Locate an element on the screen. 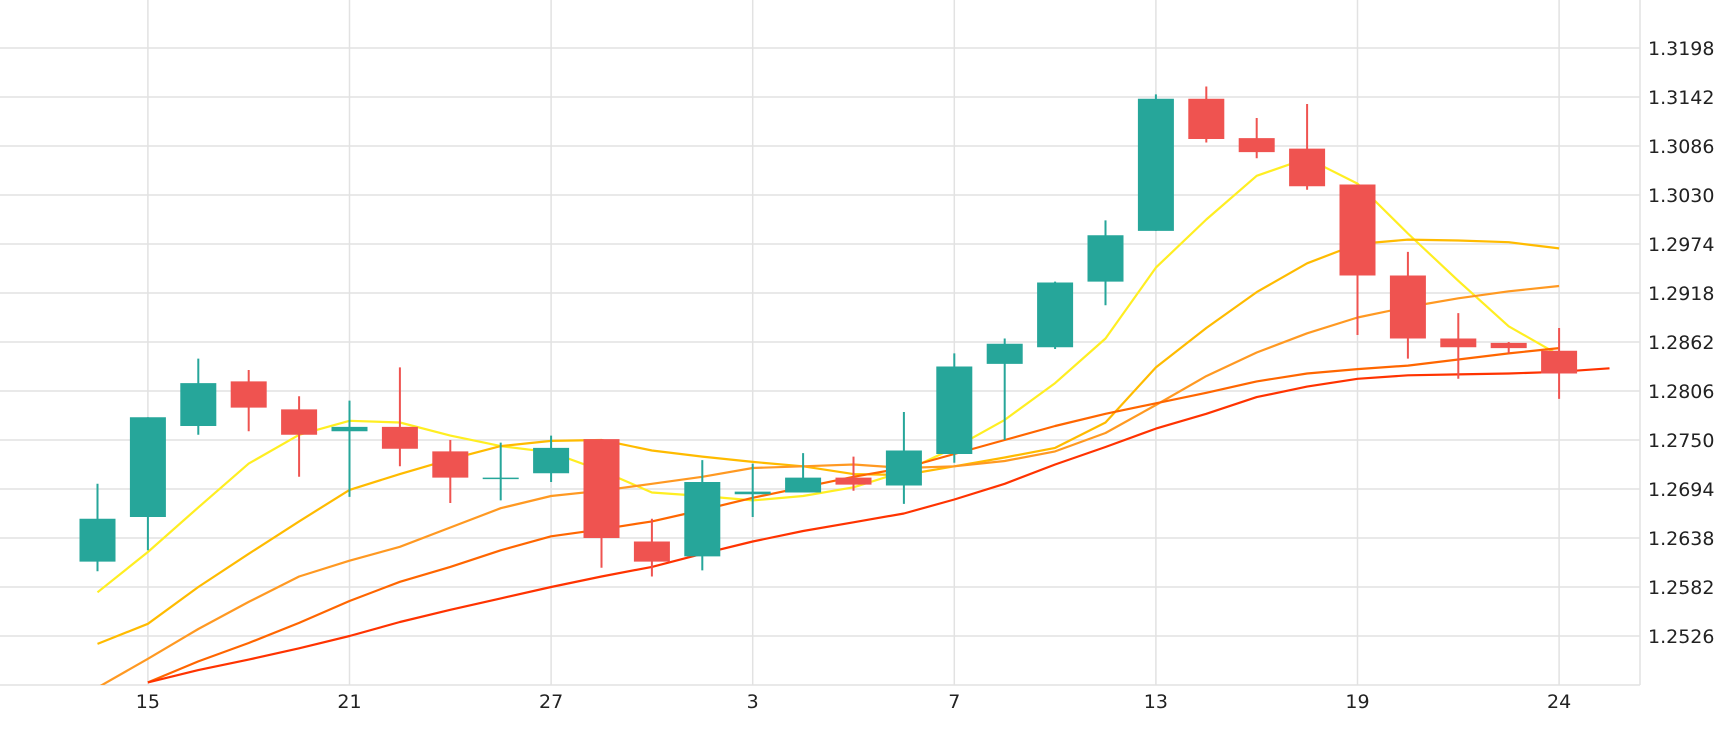 This screenshot has width=1730, height=730. x-tick-label: 21 is located at coordinates (349, 702).